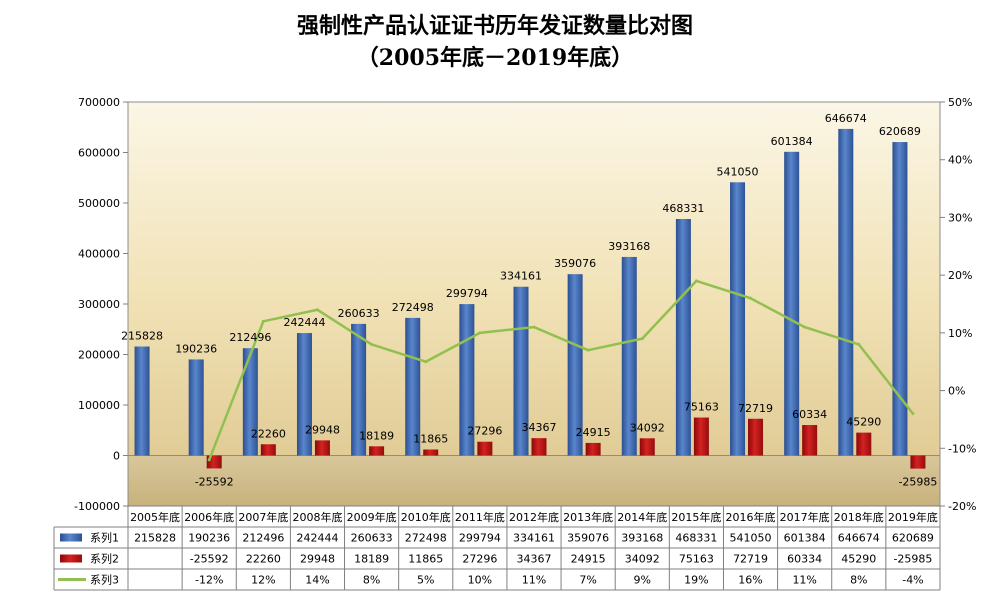 The image size is (990, 604). Describe the element at coordinates (534, 580) in the screenshot. I see `table-cell: 11%` at that location.